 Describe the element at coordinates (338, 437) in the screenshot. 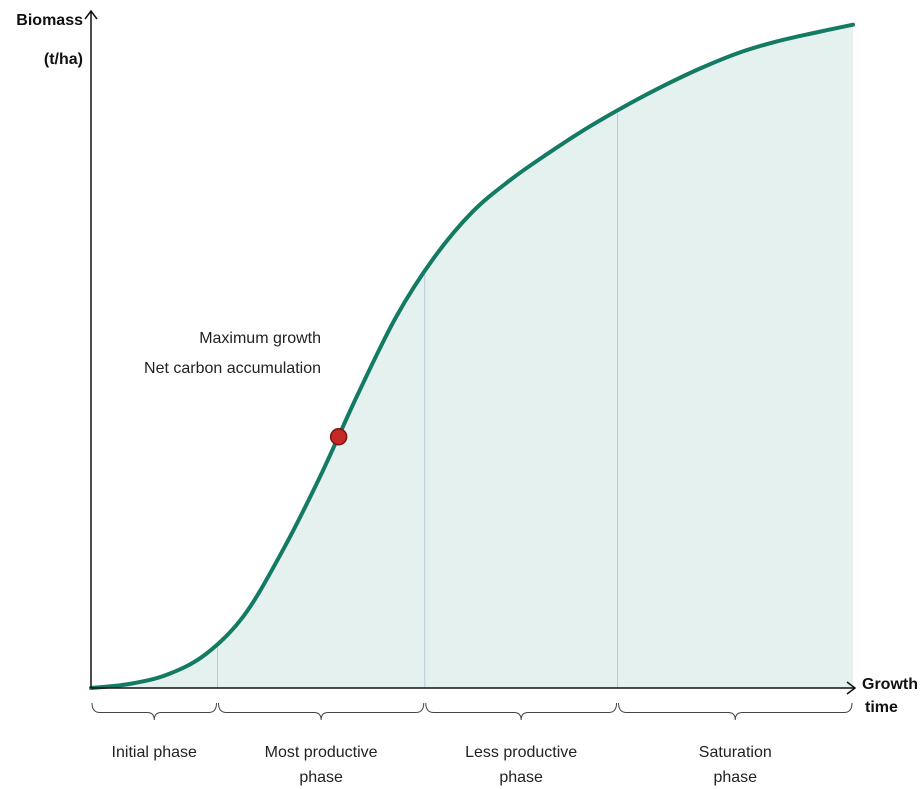

I see `max-growth-marker` at that location.